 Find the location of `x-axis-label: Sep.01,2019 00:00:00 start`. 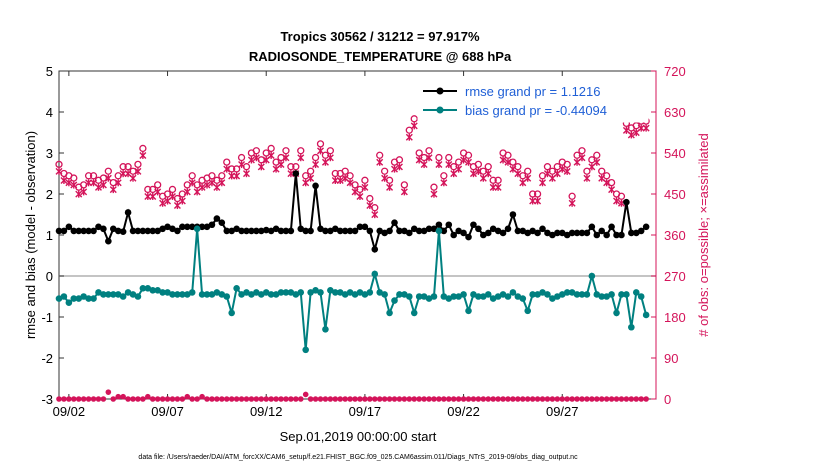

x-axis-label: Sep.01,2019 00:00:00 start is located at coordinates (358, 436).